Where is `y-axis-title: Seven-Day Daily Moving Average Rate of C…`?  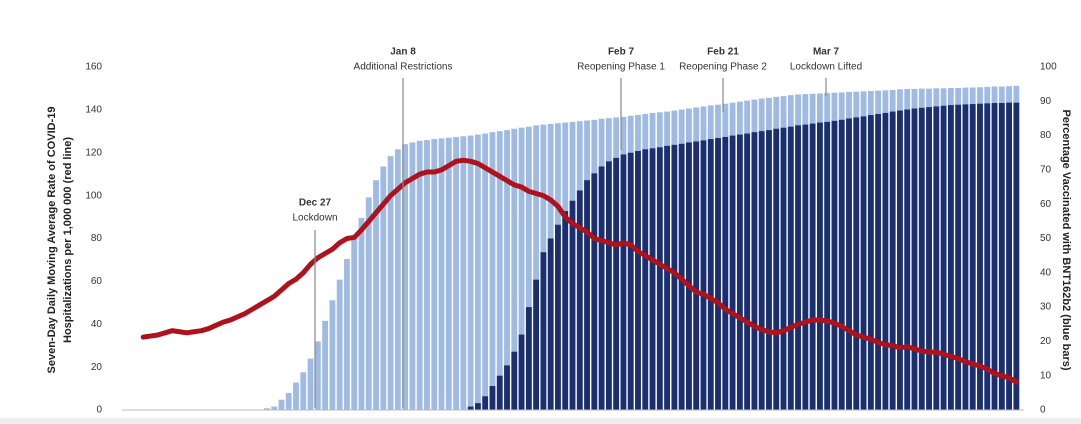 y-axis-title: Seven-Day Daily Moving Average Rate of C… is located at coordinates (52, 240).